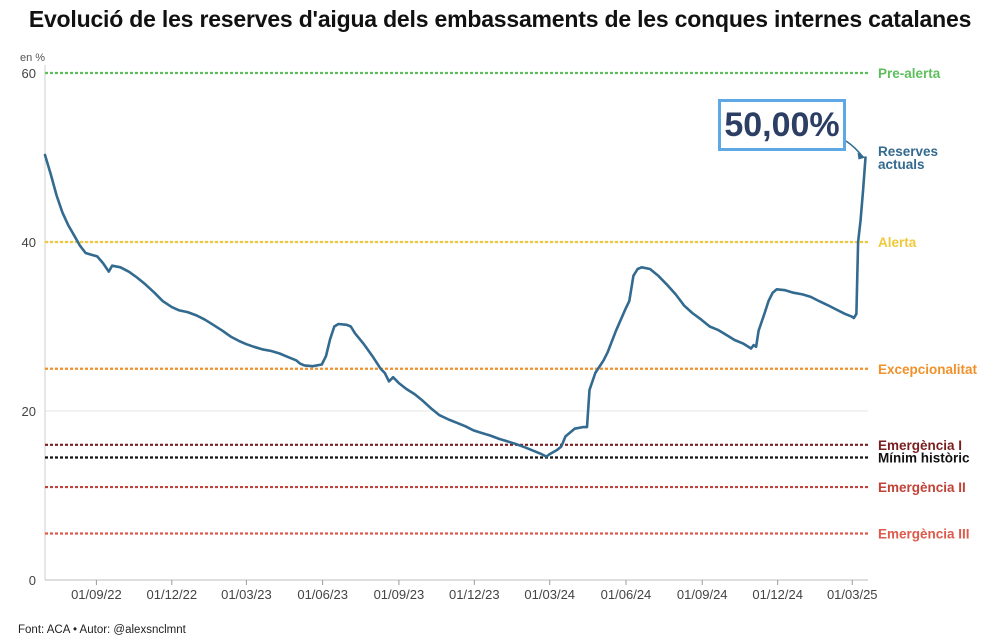  I want to click on threshold-label-alerta: Alerta, so click(897, 242).